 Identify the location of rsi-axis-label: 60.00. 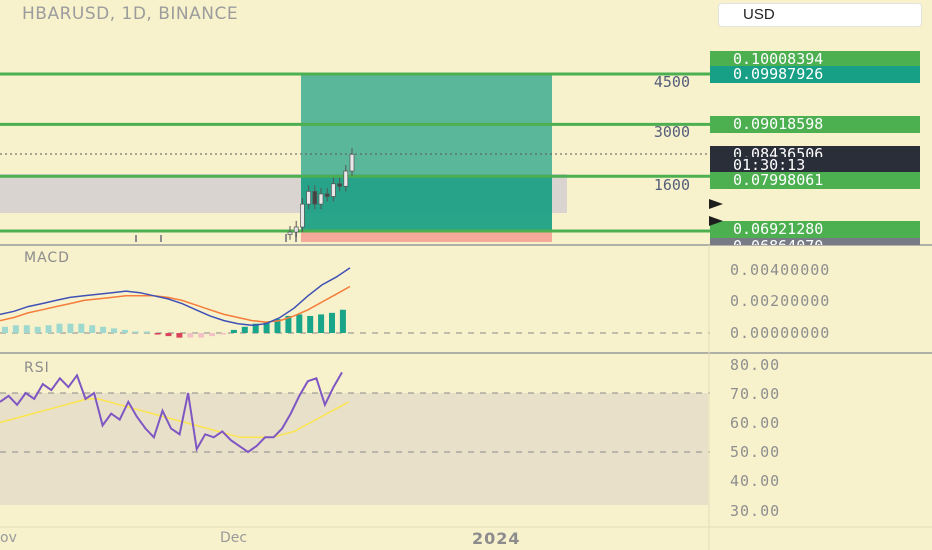
(755, 423).